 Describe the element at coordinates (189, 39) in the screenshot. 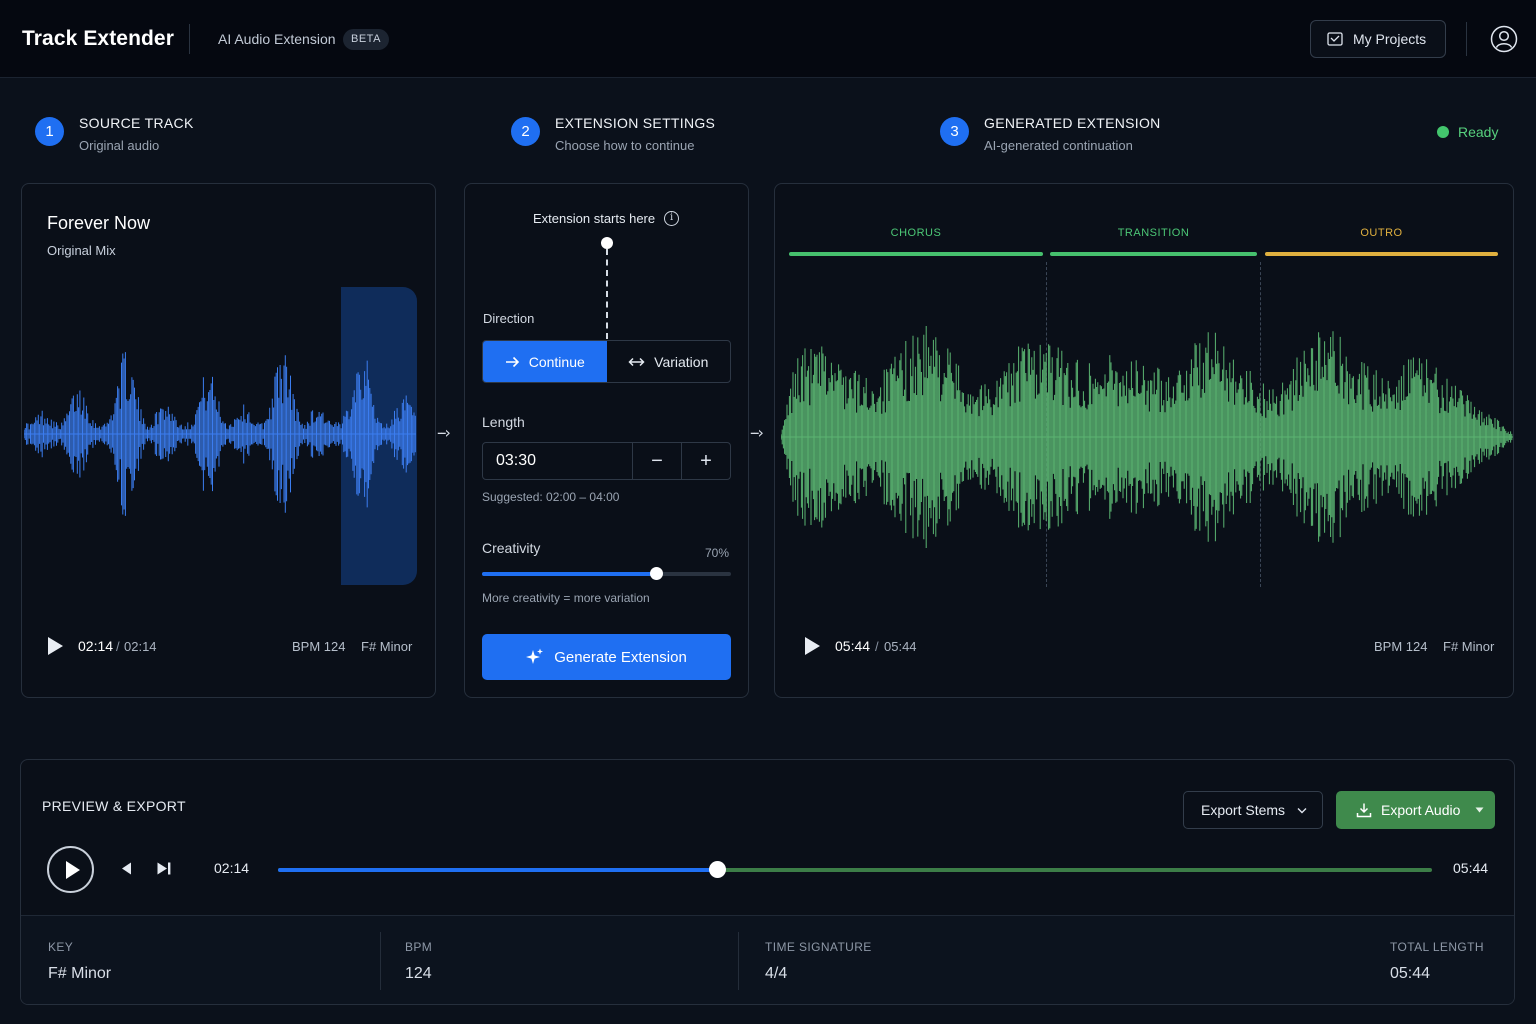

I see `header-divider` at that location.